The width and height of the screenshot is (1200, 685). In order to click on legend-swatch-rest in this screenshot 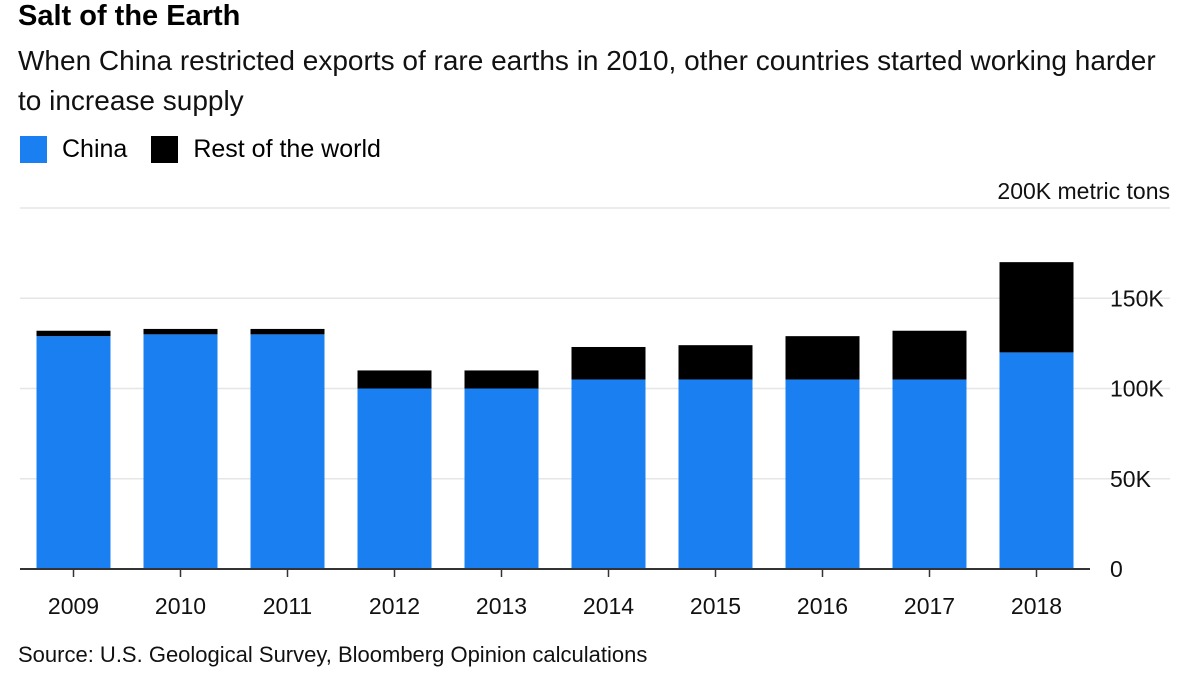, I will do `click(165, 149)`.